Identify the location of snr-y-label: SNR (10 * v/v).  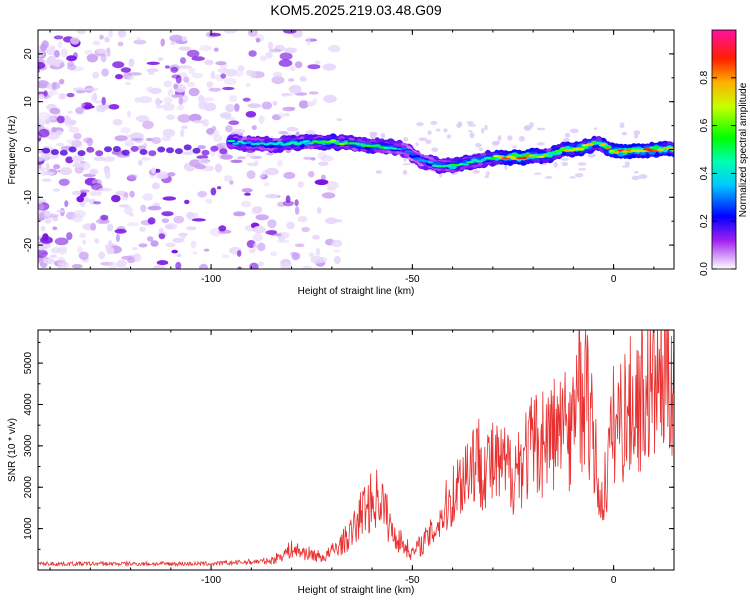
(12, 450).